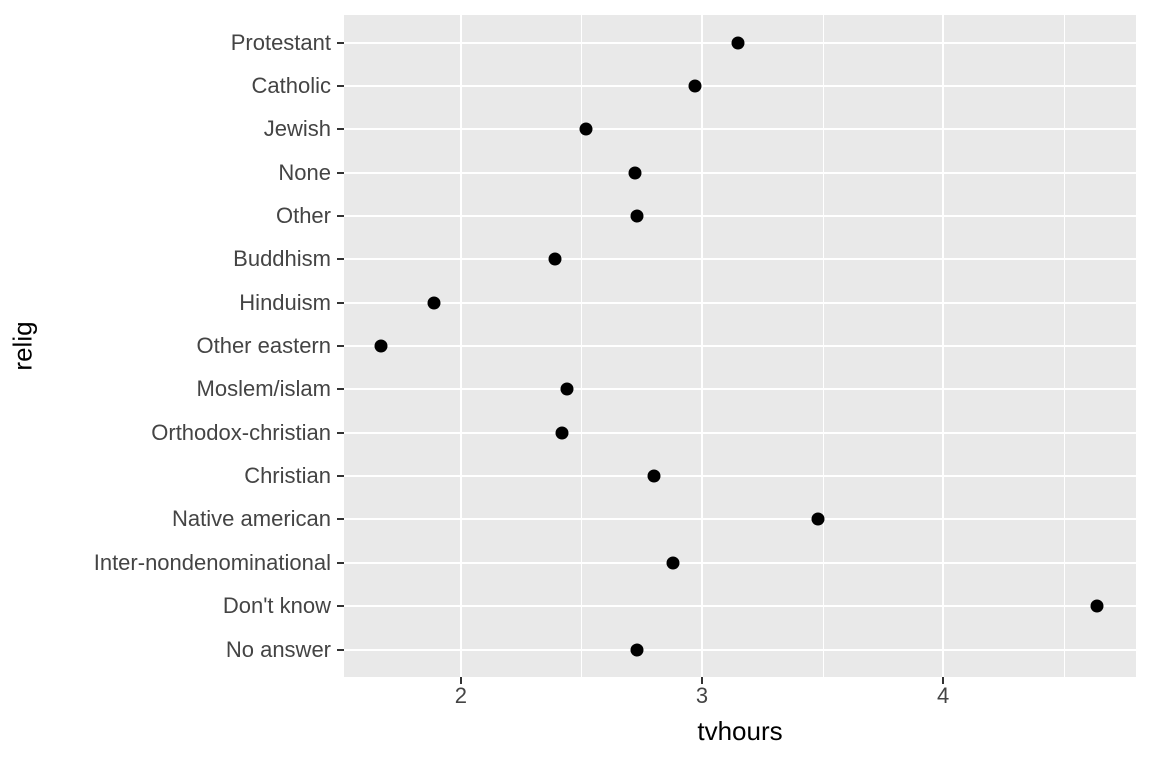  What do you see at coordinates (278, 649) in the screenshot?
I see `y-tick-label: No answer` at bounding box center [278, 649].